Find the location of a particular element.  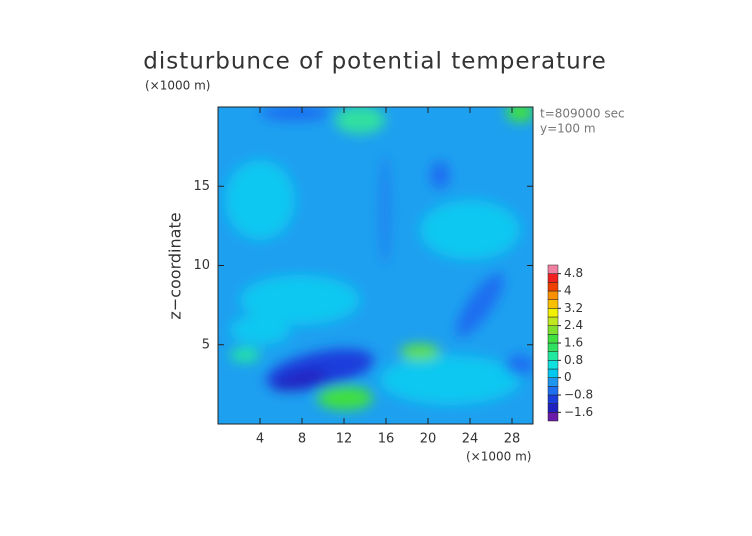

x-tick-label: 4 is located at coordinates (260, 439).